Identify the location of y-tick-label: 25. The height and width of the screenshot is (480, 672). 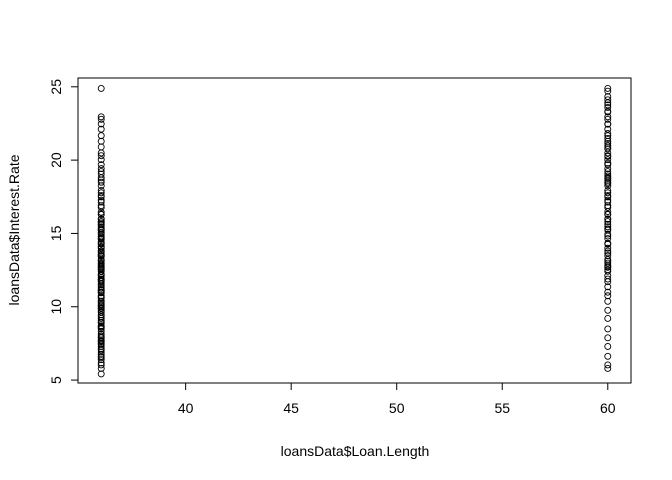
(56, 87).